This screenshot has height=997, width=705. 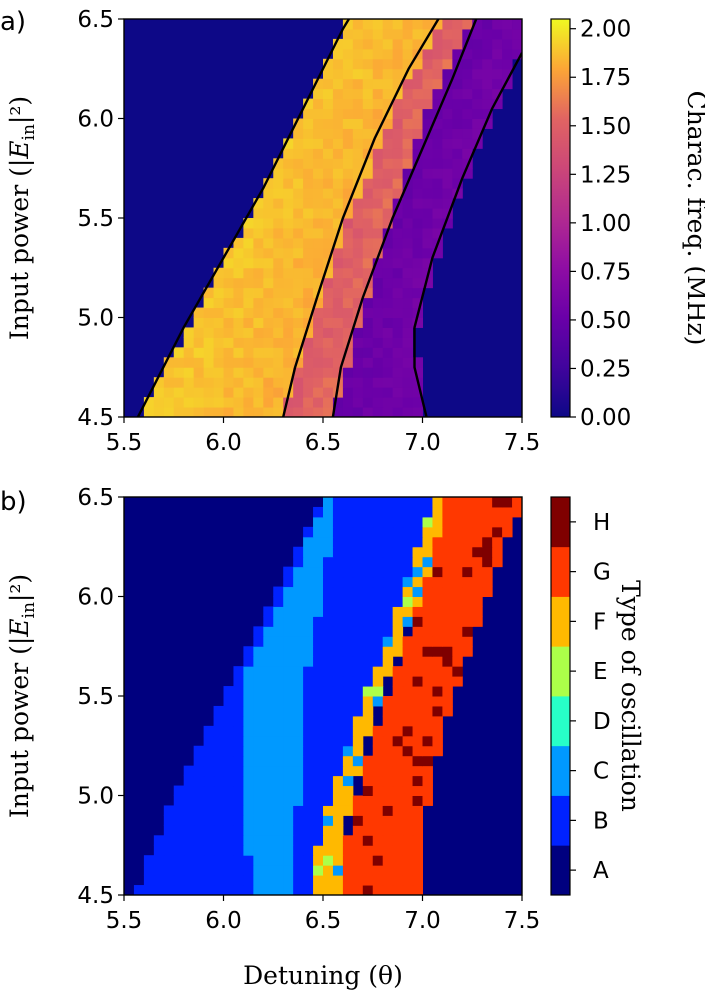 What do you see at coordinates (323, 443) in the screenshot?
I see `x-tick-label: 6.5` at bounding box center [323, 443].